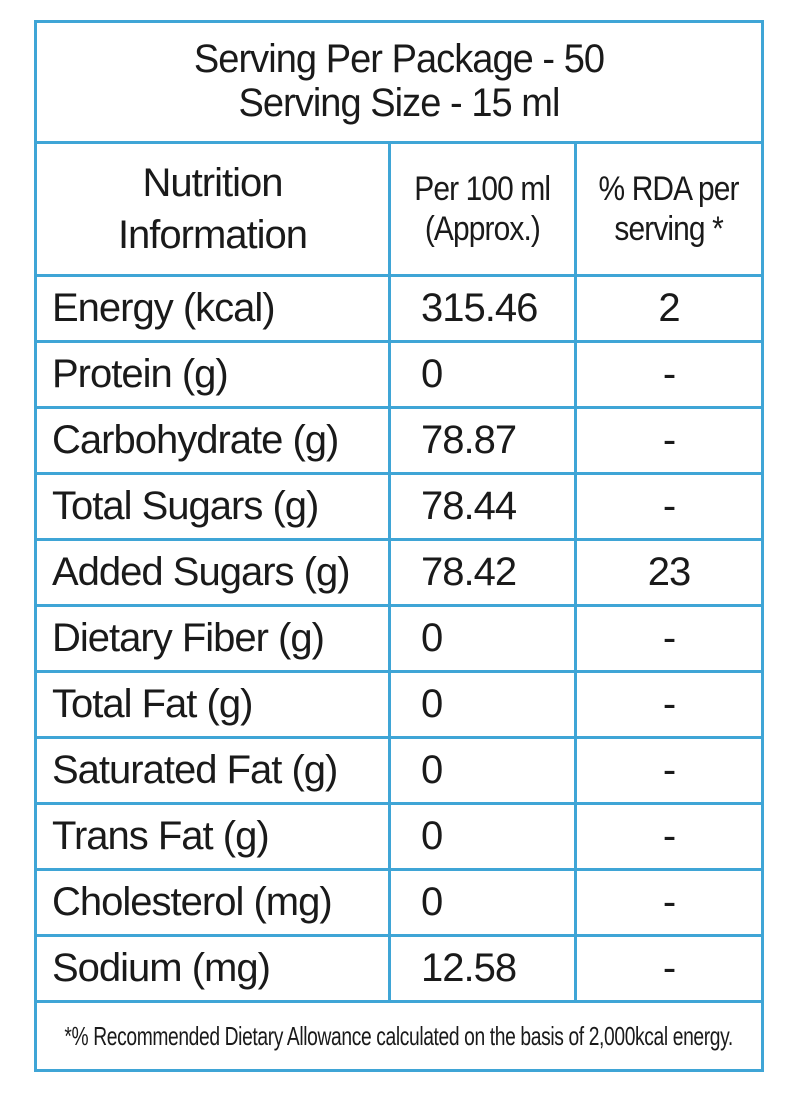 The image size is (800, 1094). What do you see at coordinates (214, 308) in the screenshot?
I see `nutrient-name: Energy (kcal)` at bounding box center [214, 308].